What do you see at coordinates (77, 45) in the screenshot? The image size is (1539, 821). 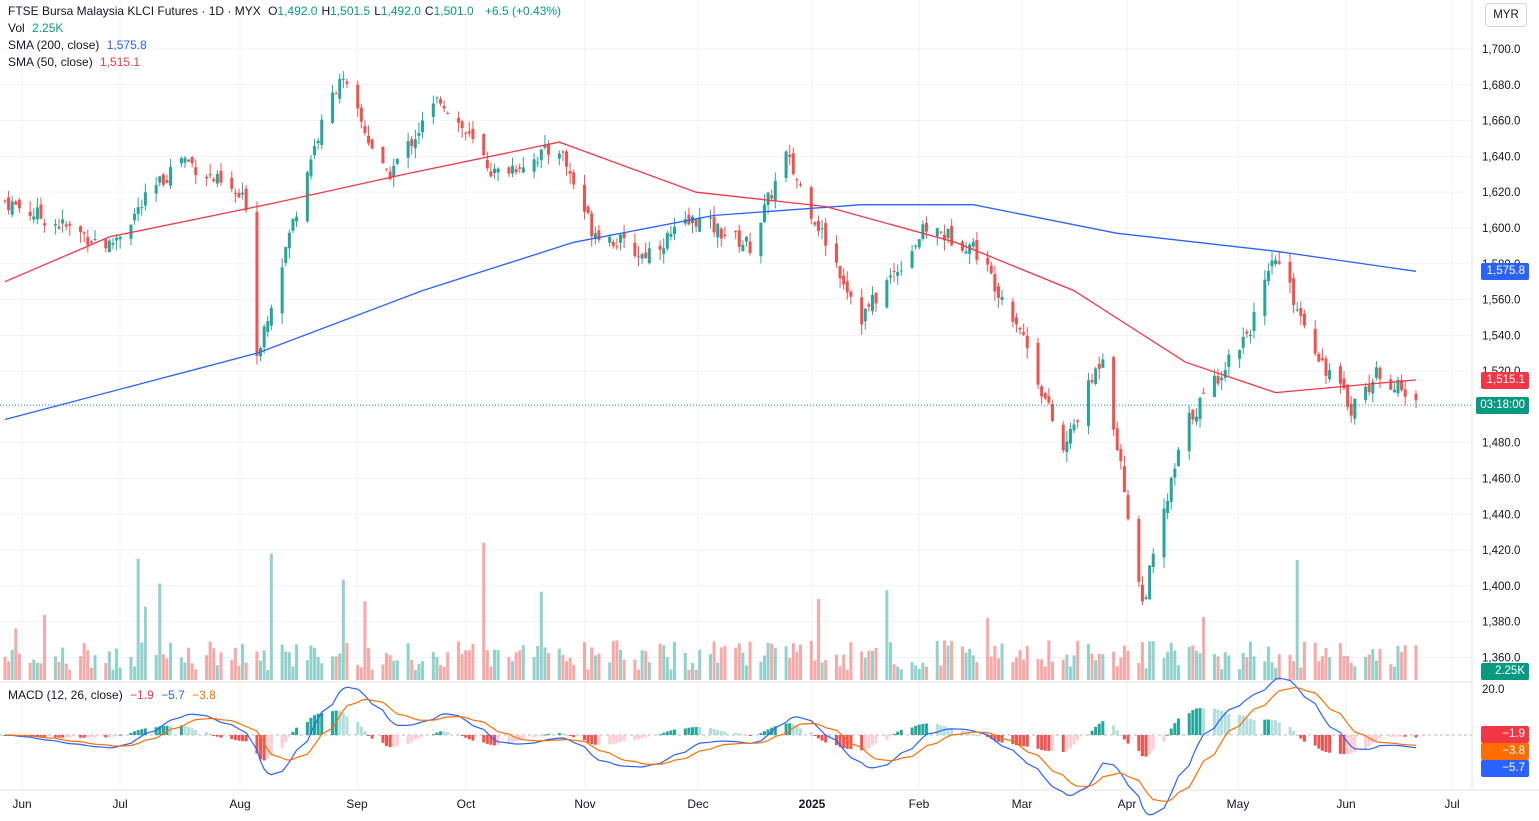 I see `legend-sma200: SMA (200, close) 1,575.8` at bounding box center [77, 45].